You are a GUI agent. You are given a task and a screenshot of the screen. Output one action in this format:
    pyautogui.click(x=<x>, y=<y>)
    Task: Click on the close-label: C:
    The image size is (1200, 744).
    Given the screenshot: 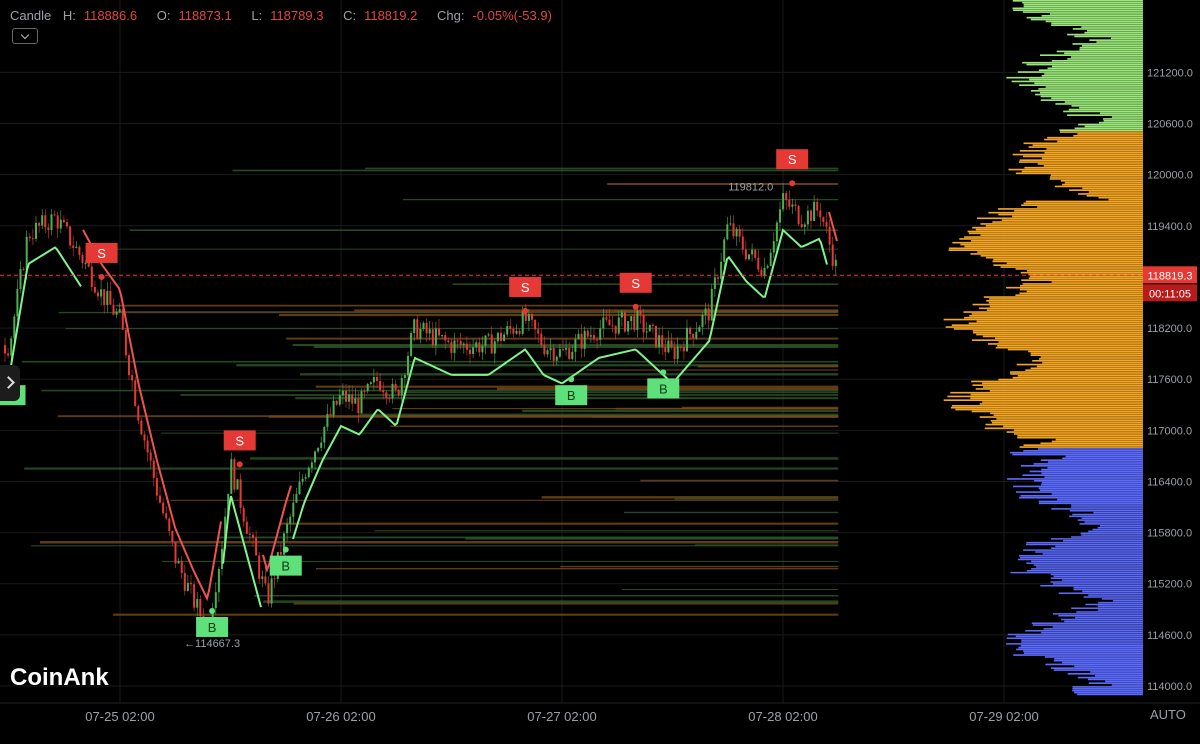 What is the action you would take?
    pyautogui.click(x=350, y=15)
    